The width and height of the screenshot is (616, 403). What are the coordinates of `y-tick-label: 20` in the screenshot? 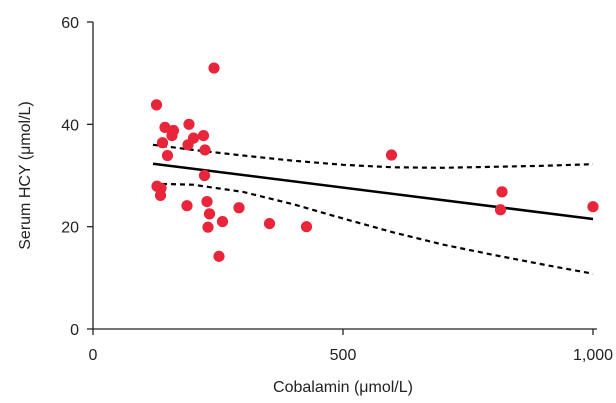 It's located at (70, 228).